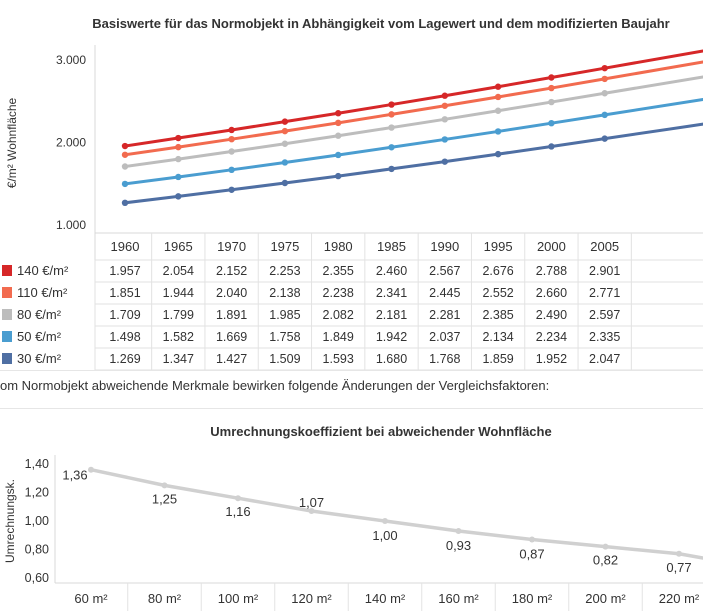 This screenshot has width=703, height=611. I want to click on table-cell: 1.799, so click(178, 315).